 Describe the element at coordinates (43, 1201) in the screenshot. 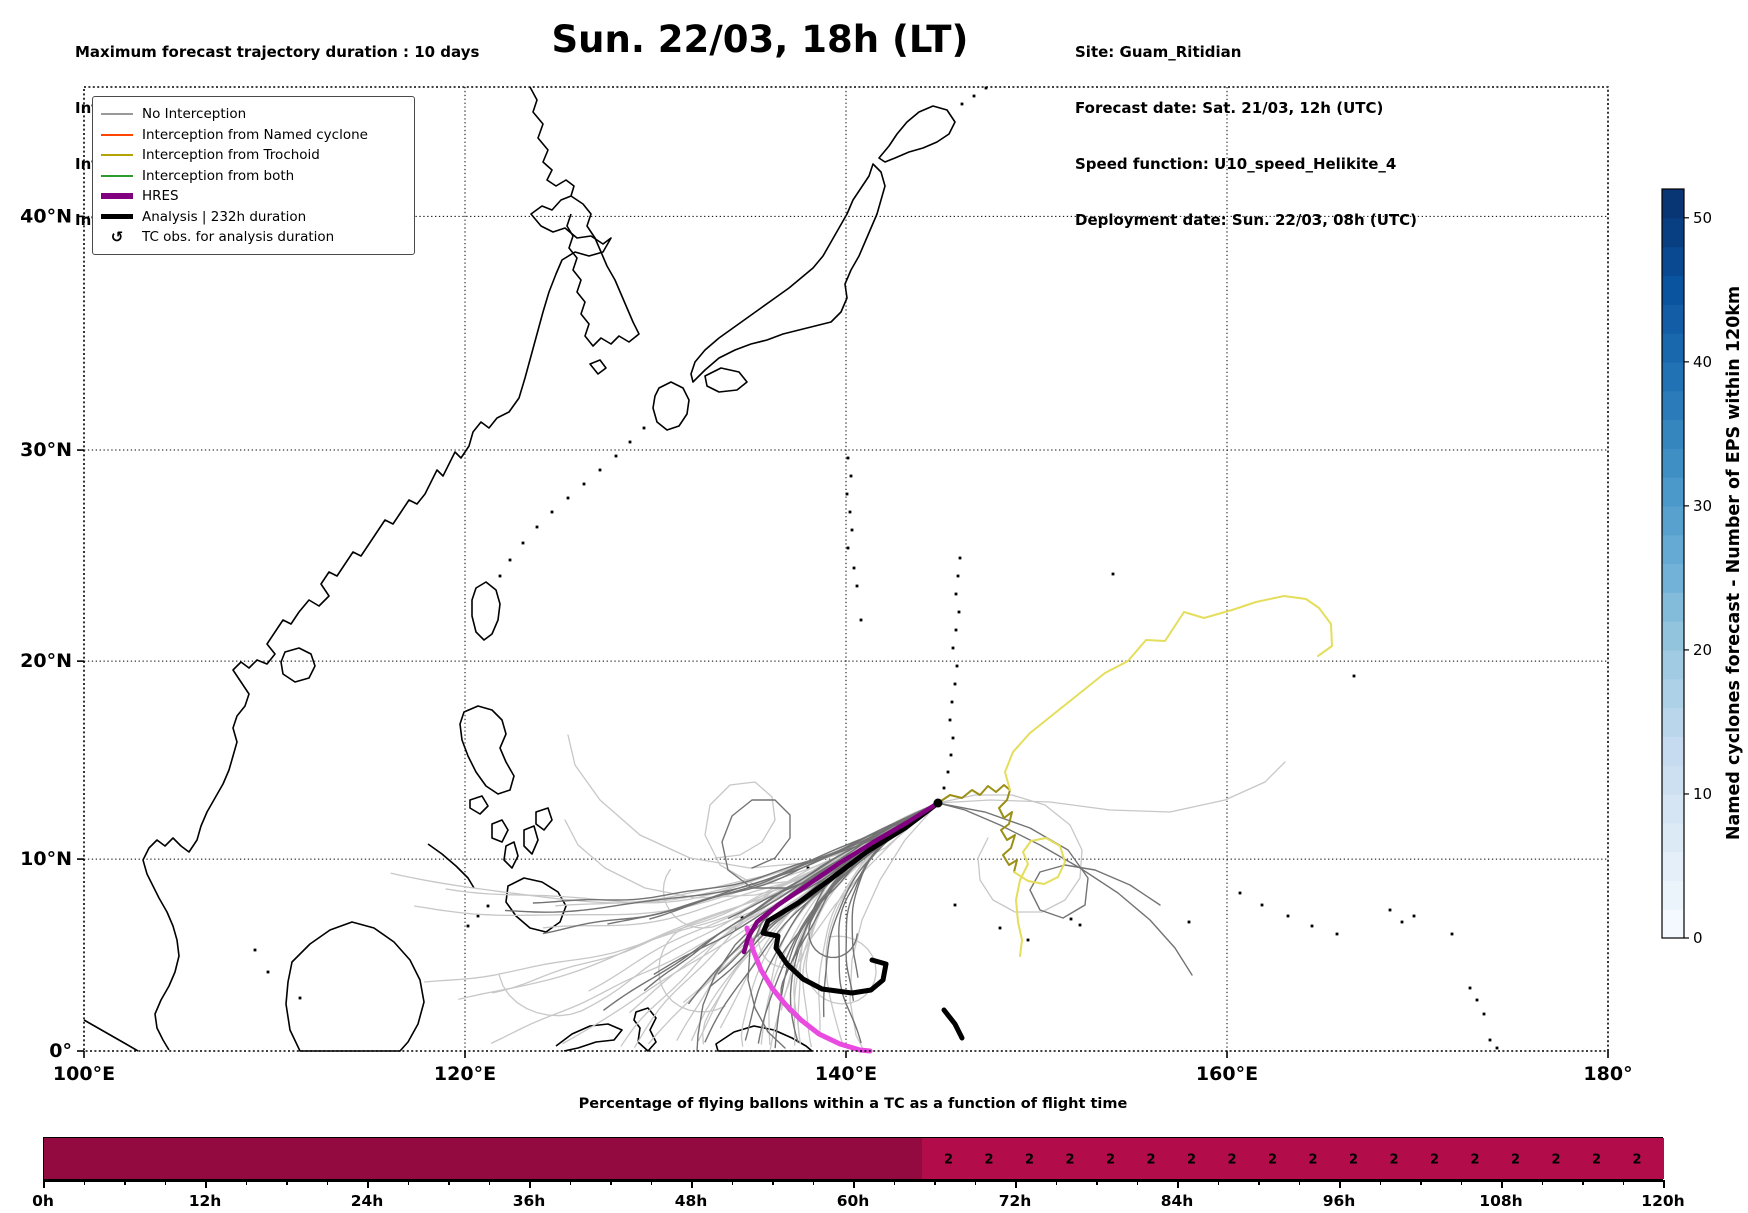

I see `bar-tick-label: 0h` at that location.